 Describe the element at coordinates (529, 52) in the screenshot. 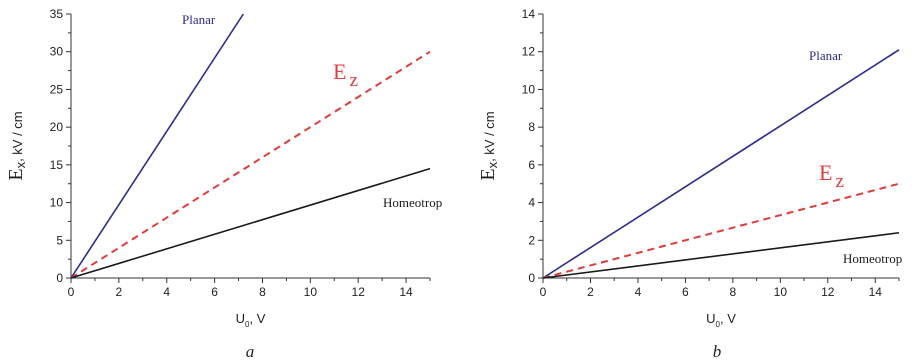

I see `y-tick-label: 12` at that location.